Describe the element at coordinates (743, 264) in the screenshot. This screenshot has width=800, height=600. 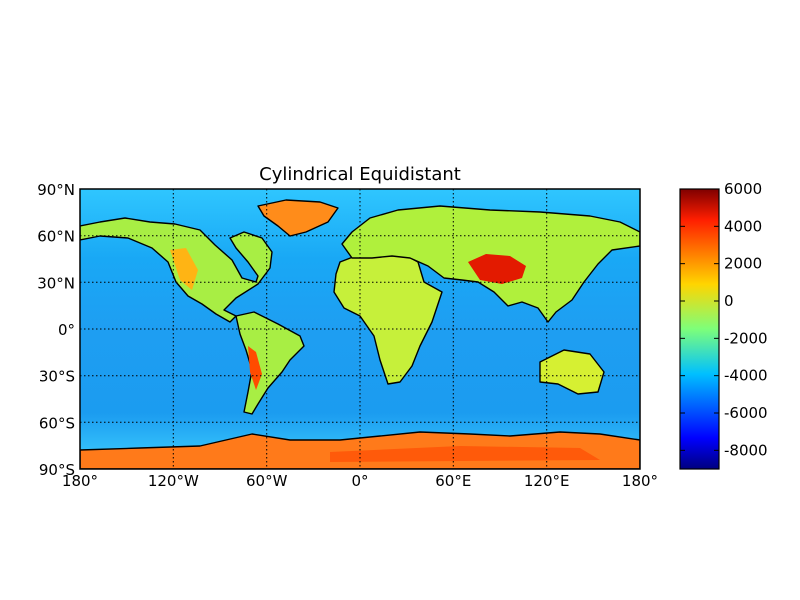
I see `colorbar-tick-label: 2000` at that location.